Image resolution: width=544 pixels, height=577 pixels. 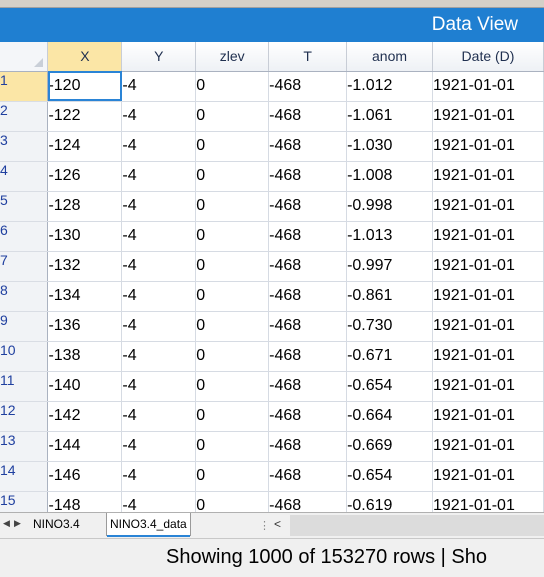 What do you see at coordinates (24, 266) in the screenshot?
I see `row-header: 7` at bounding box center [24, 266].